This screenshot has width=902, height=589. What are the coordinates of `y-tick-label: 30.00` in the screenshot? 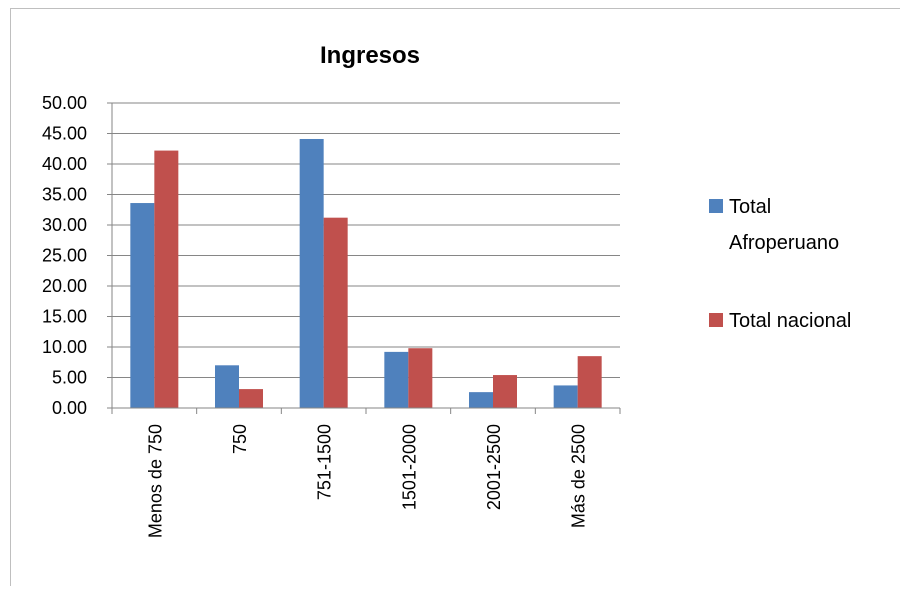 It's located at (64, 225).